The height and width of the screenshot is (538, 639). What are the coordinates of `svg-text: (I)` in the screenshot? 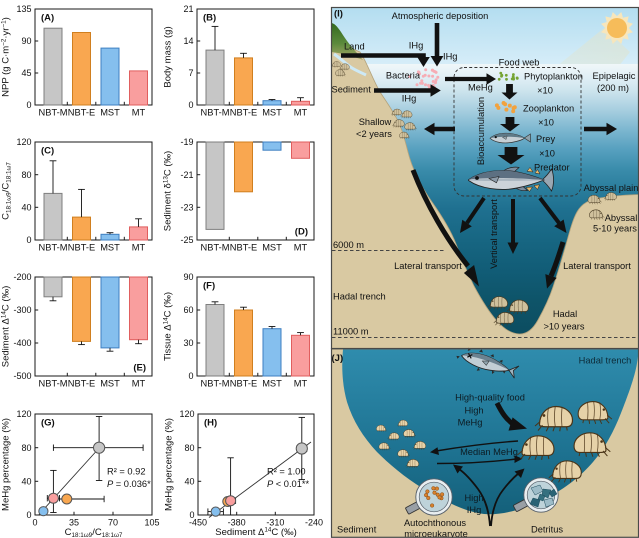 It's located at (338, 14).